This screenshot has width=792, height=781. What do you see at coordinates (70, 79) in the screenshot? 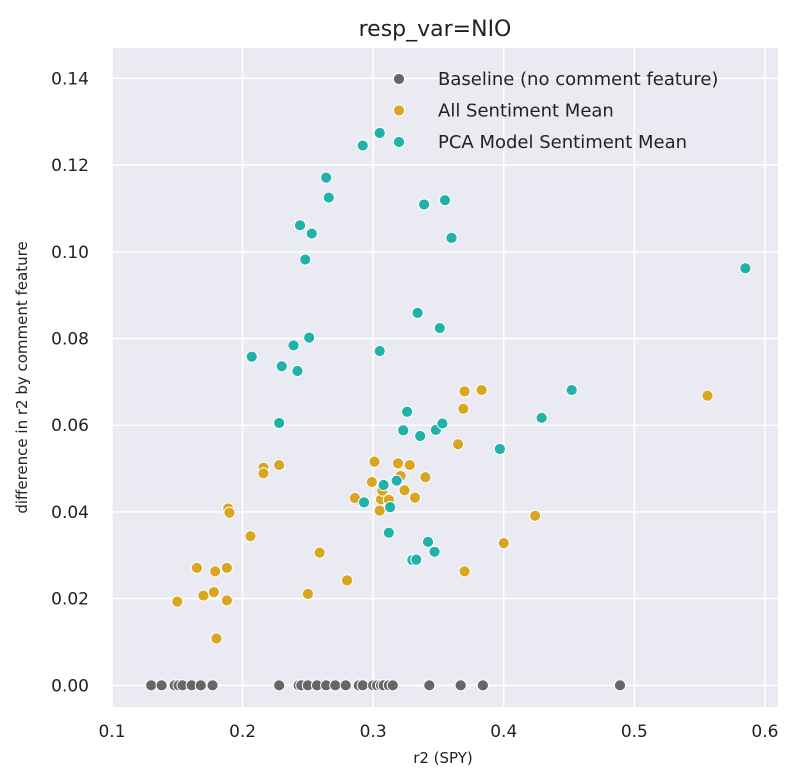
I see `y-tick-label: 0.14` at bounding box center [70, 79].